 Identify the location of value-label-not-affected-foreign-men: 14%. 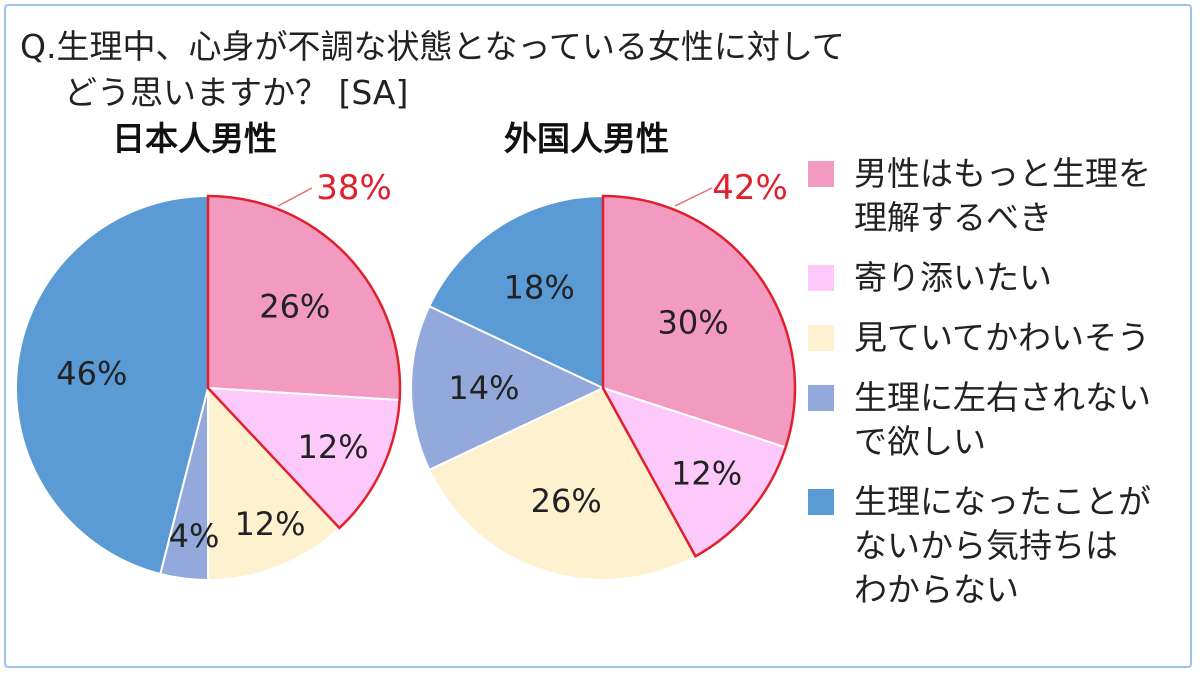
(483, 388).